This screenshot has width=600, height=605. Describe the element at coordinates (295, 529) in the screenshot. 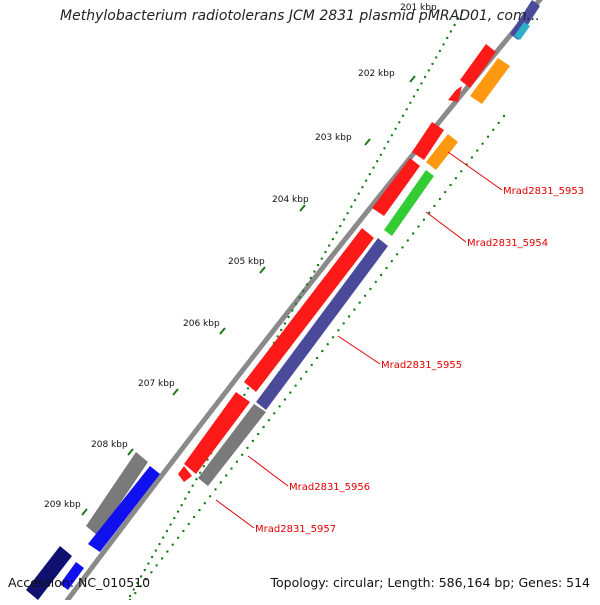

I see `gene-label-5957: Mrad2831_5957` at that location.